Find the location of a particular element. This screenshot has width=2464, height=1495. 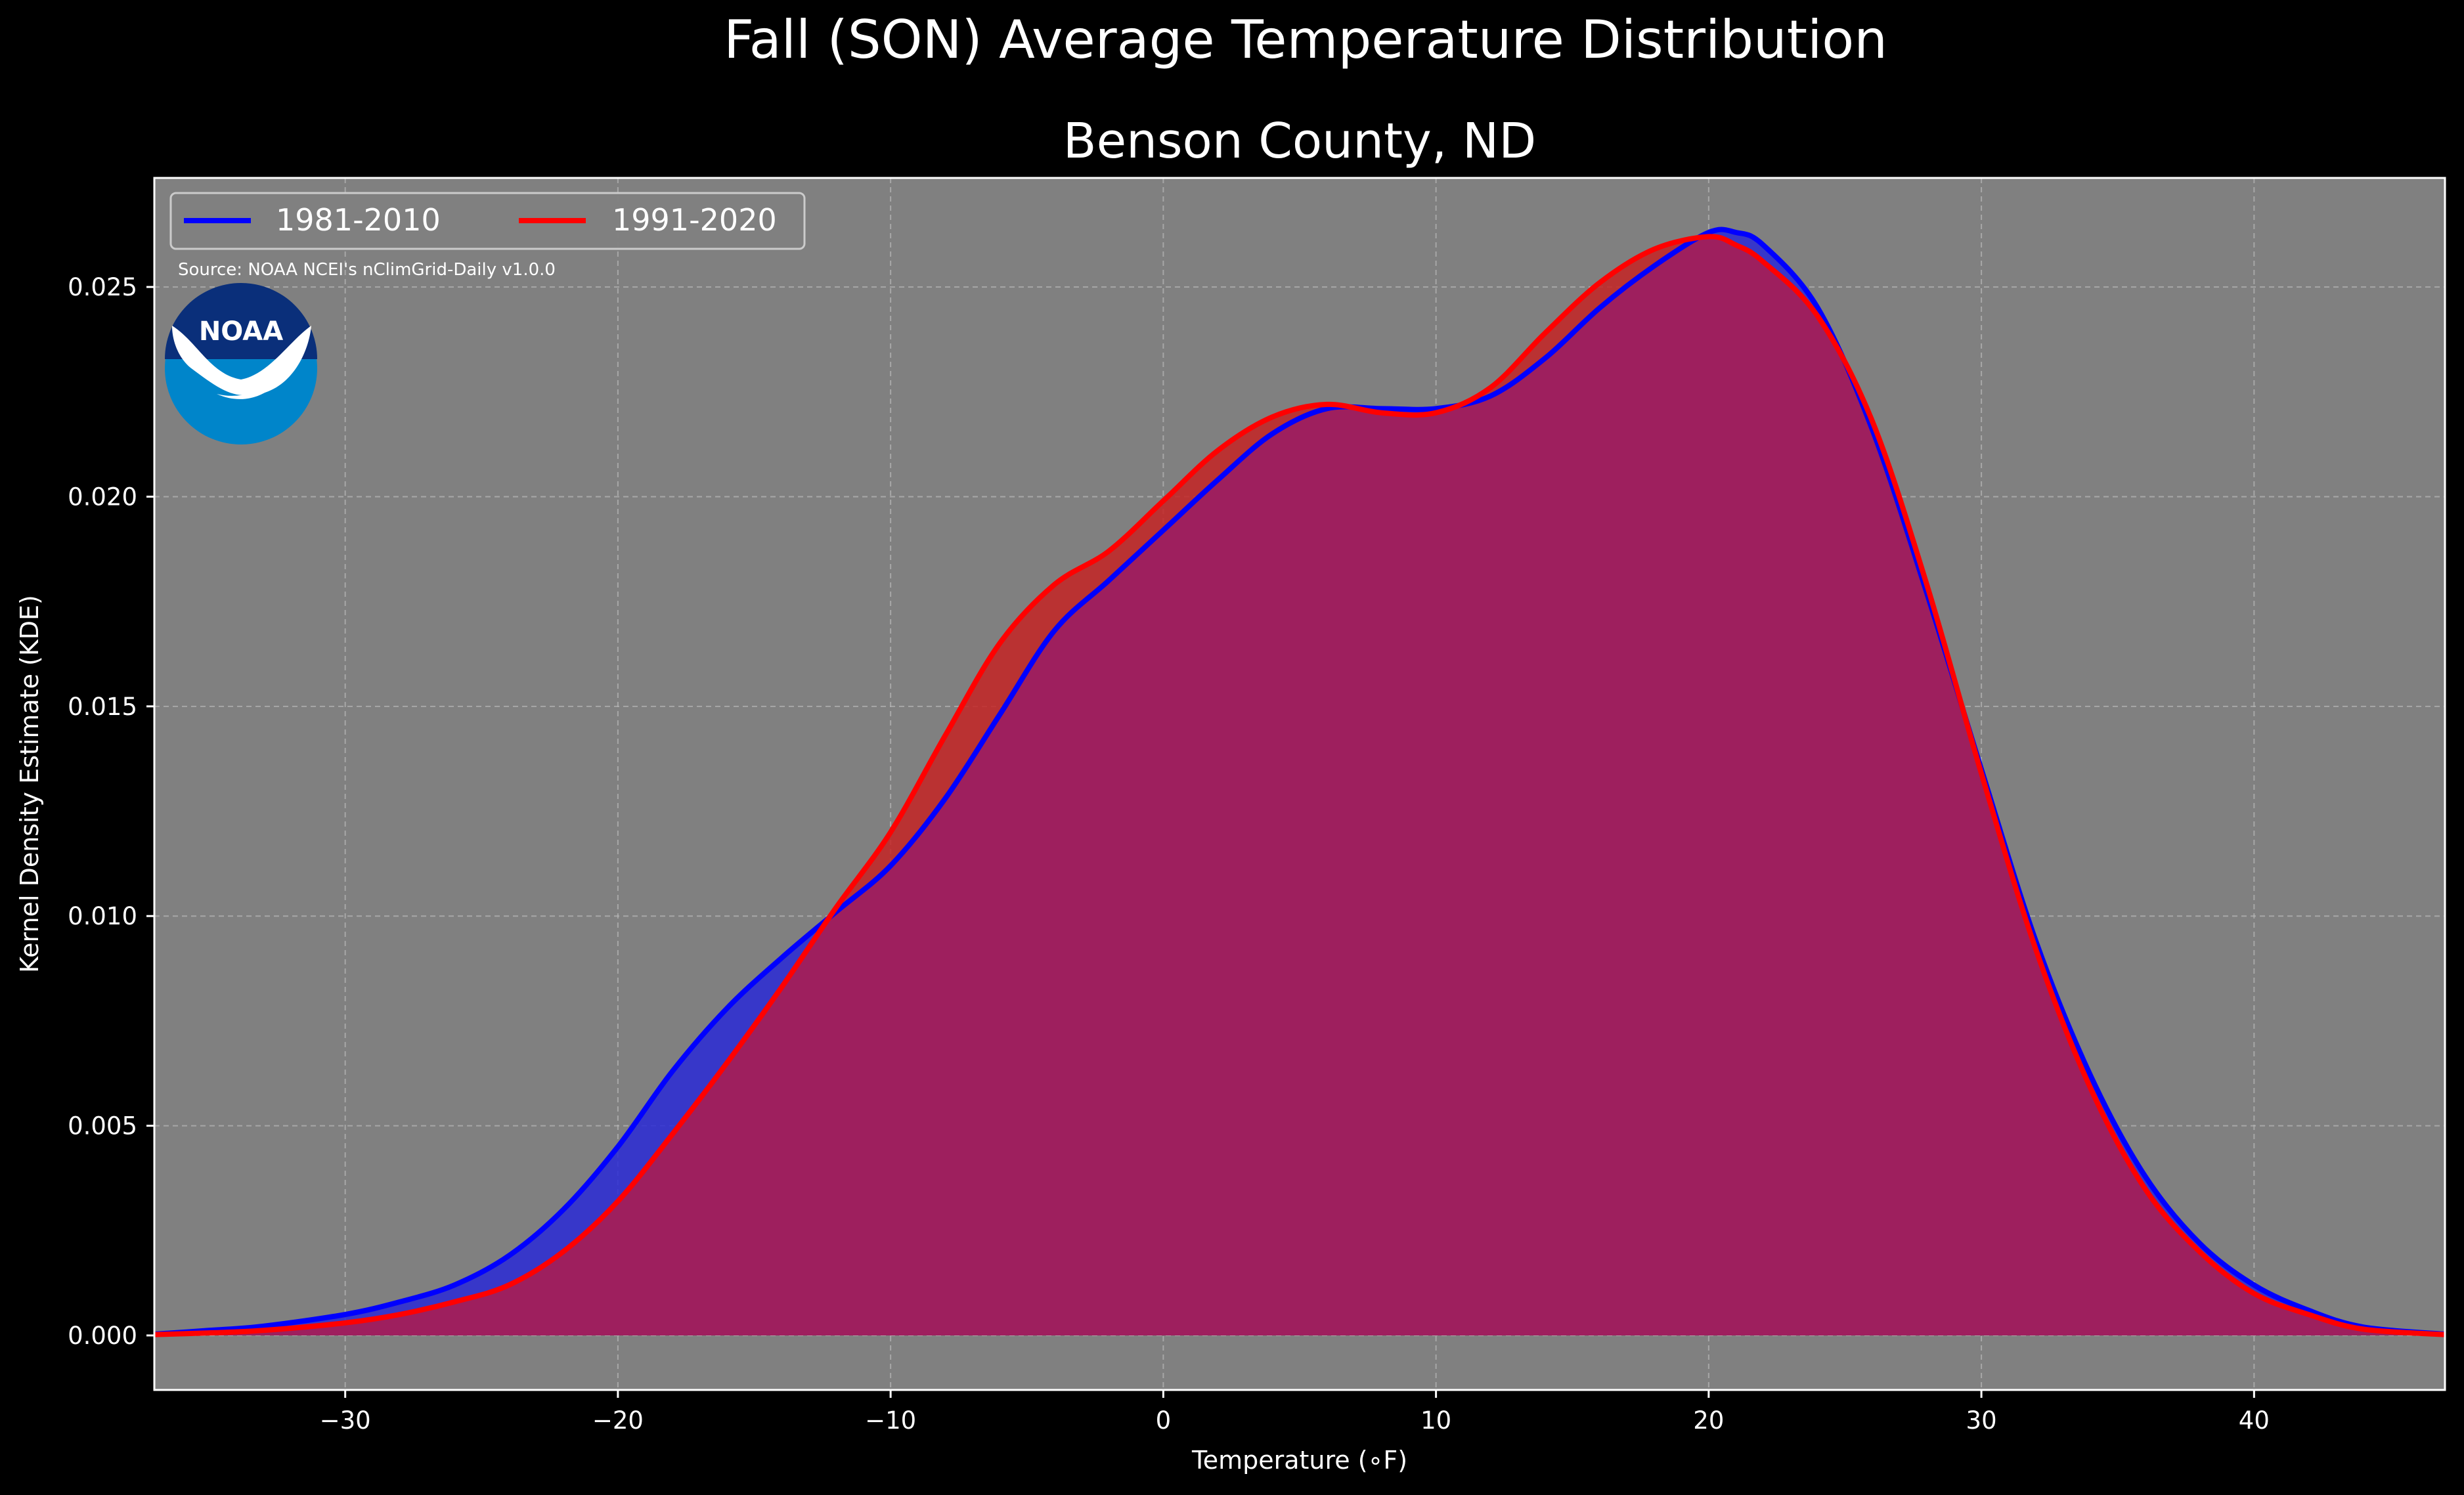

x-tick-label: 0 is located at coordinates (1164, 1420).